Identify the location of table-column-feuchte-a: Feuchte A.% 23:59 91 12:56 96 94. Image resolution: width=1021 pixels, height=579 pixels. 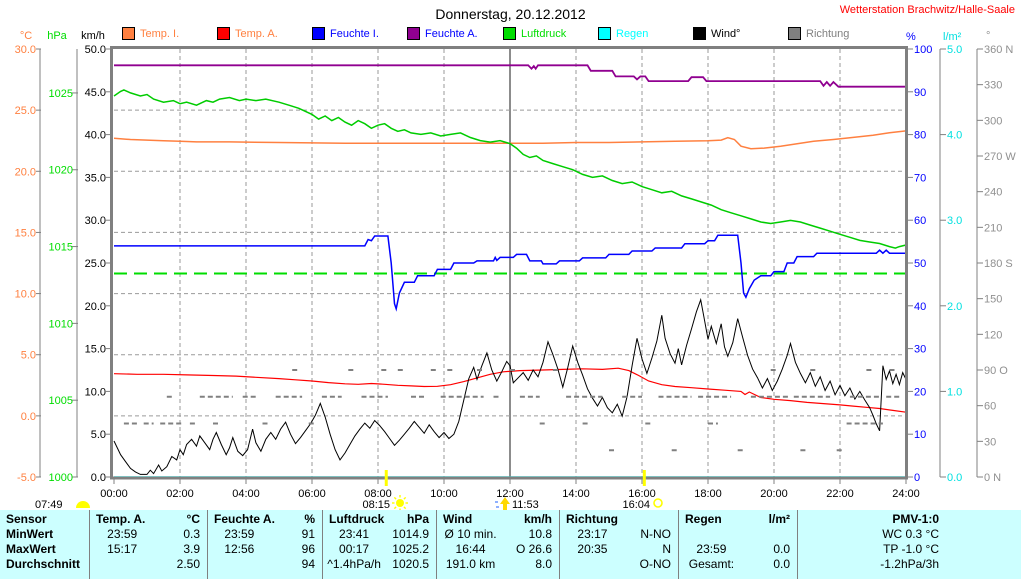
(264, 544).